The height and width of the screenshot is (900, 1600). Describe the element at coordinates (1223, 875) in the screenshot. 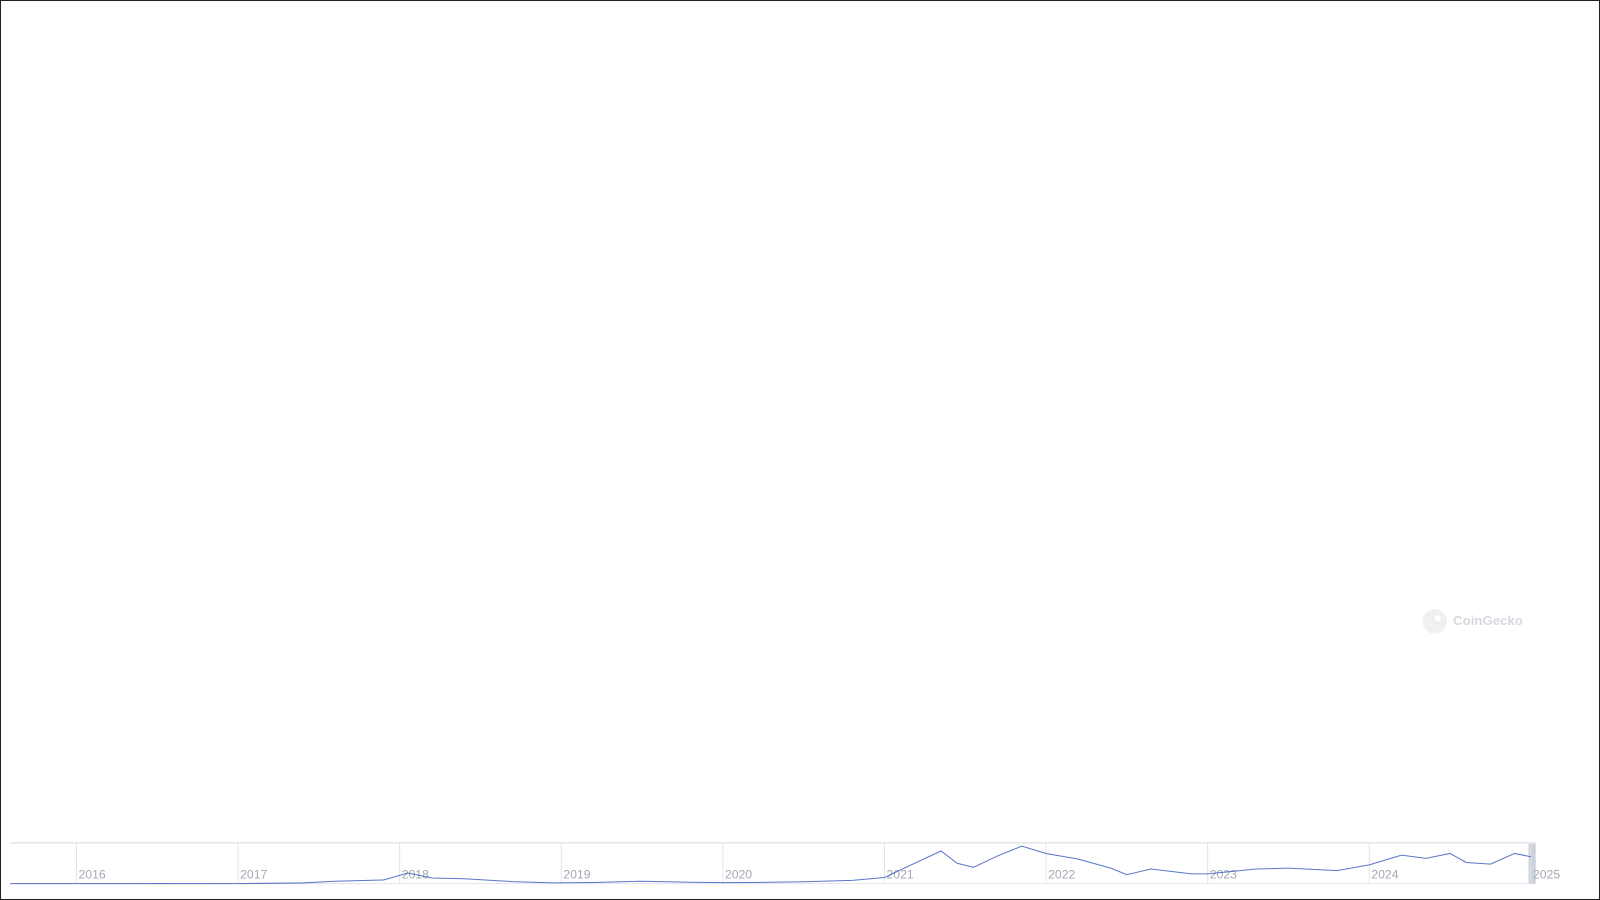

I see `navigator-year-label: 2023` at that location.